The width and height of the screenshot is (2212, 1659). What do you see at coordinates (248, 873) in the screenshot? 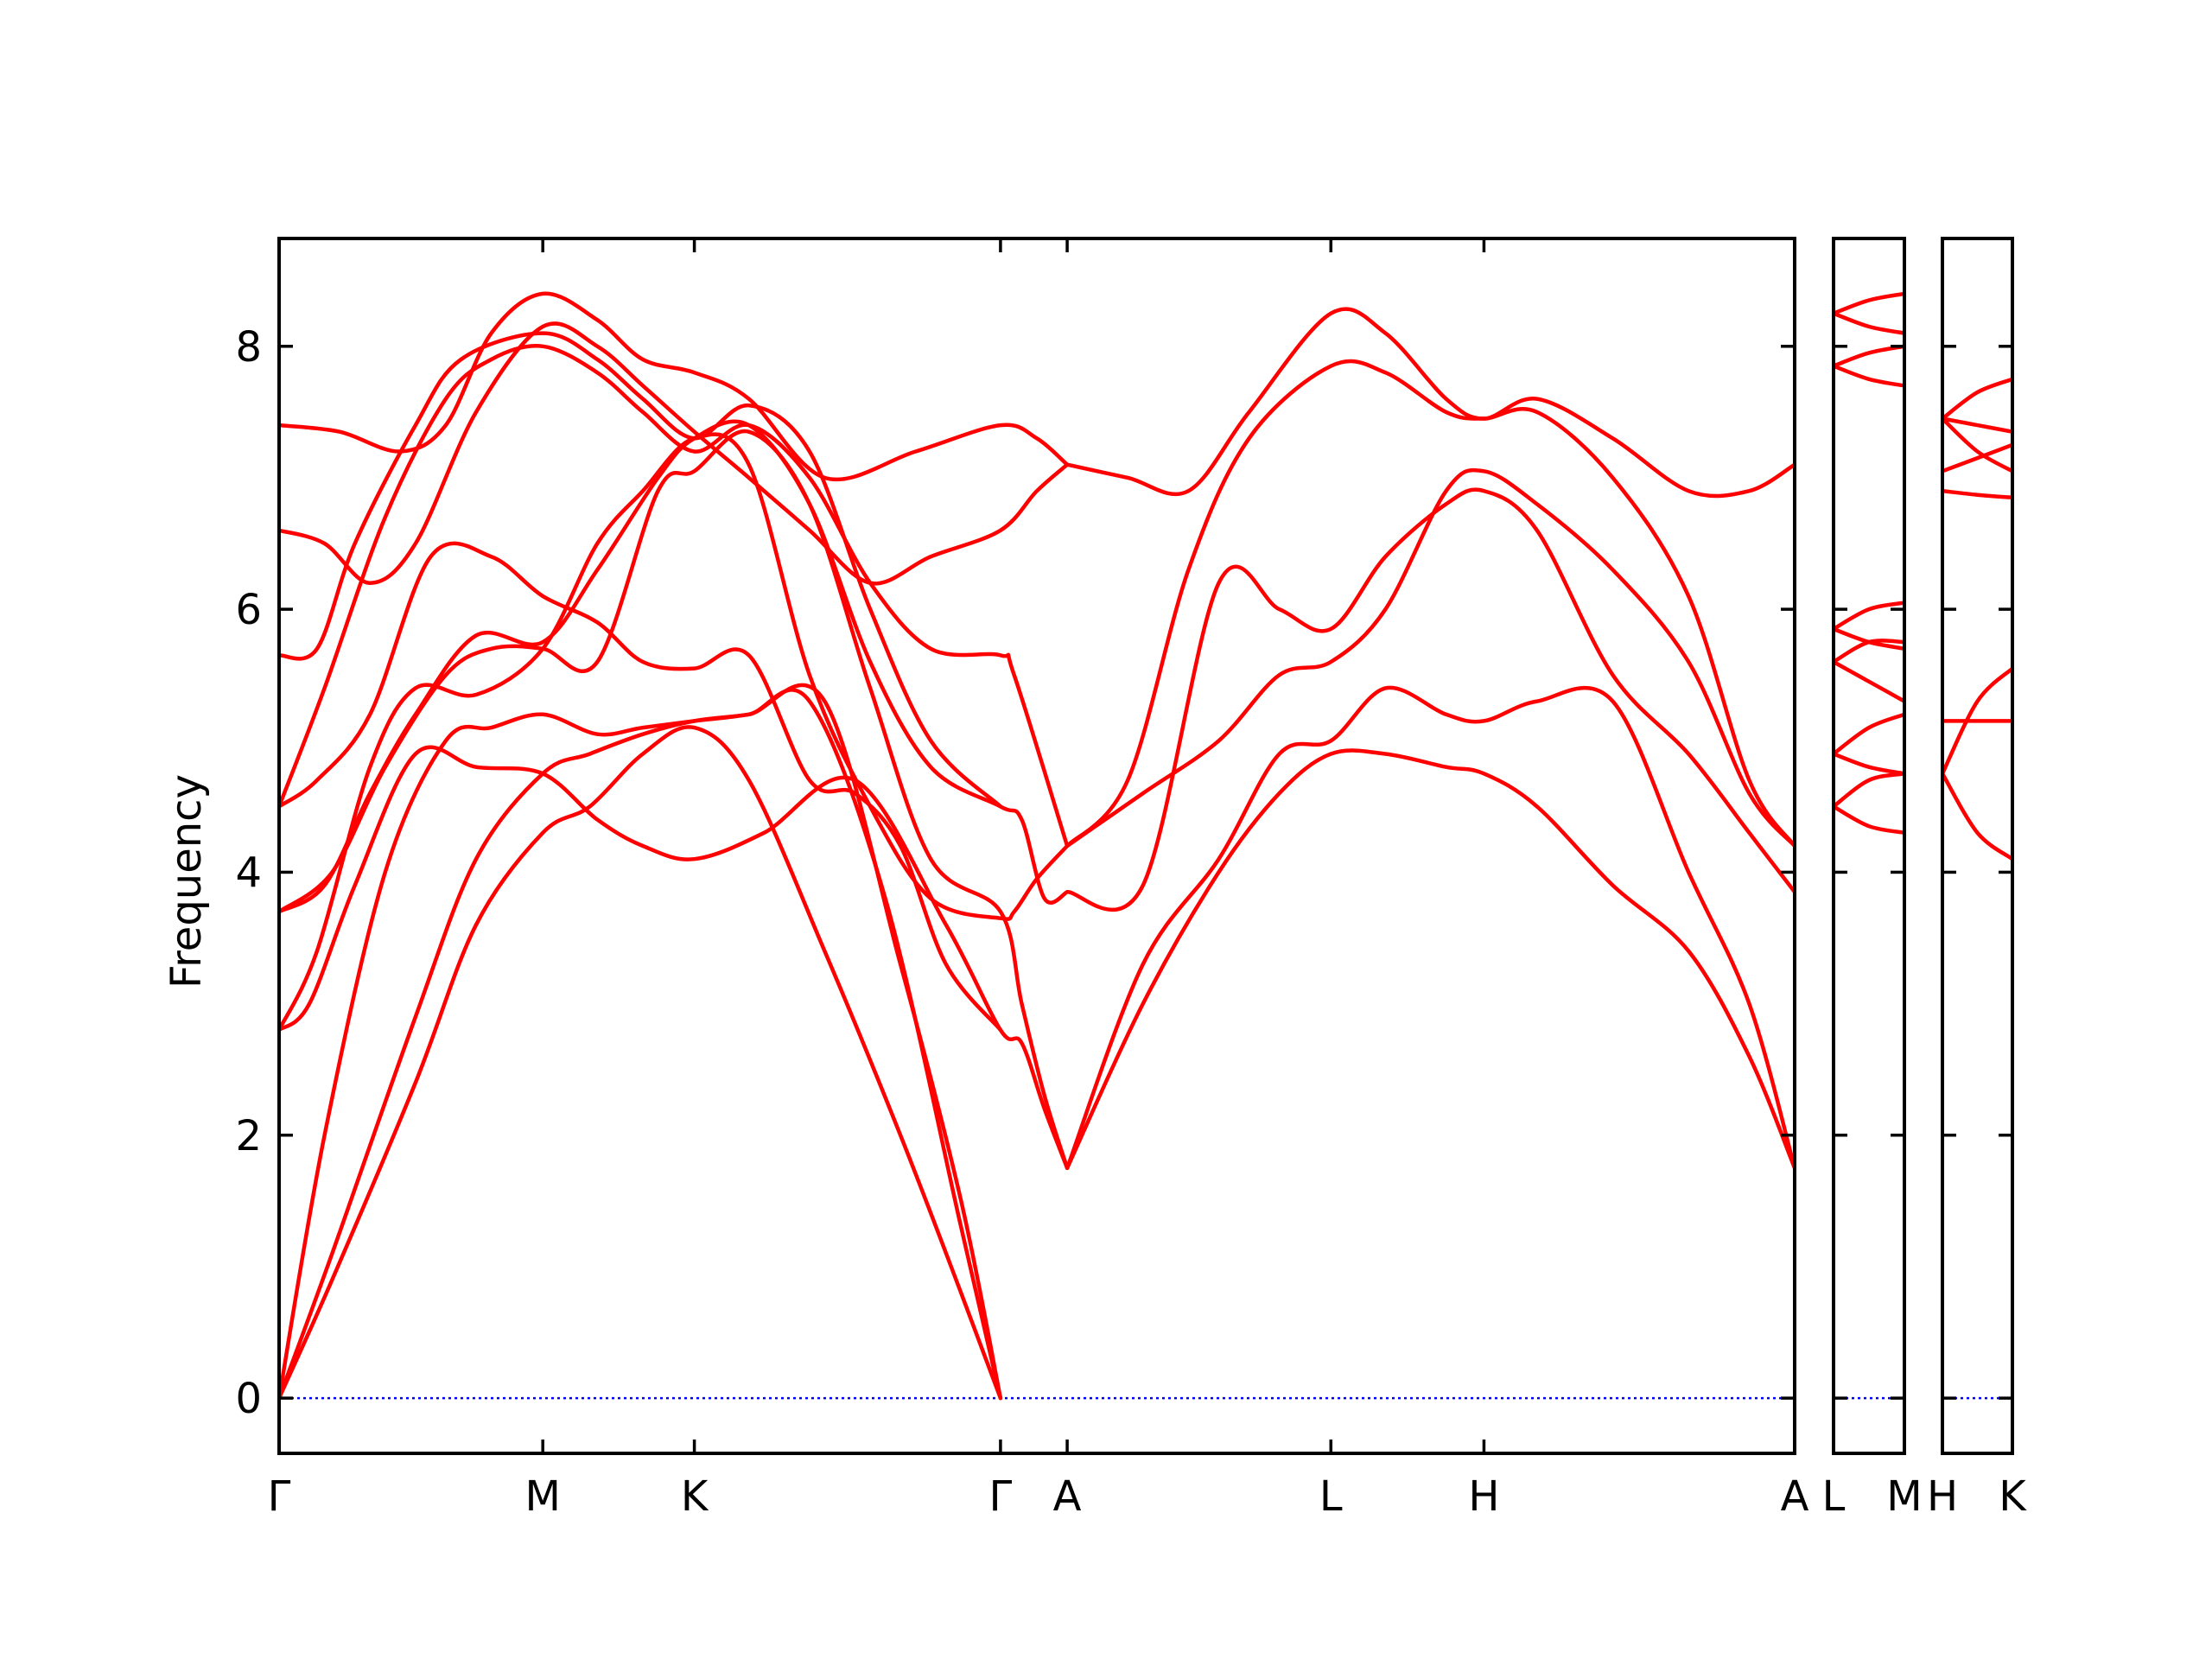
I see `y-tick-label: 4` at bounding box center [248, 873].